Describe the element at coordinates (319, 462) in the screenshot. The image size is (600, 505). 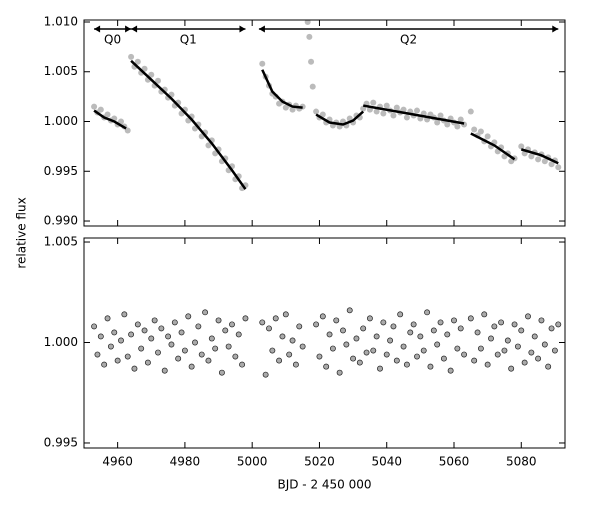
I see `x-tick-label: 5020` at that location.